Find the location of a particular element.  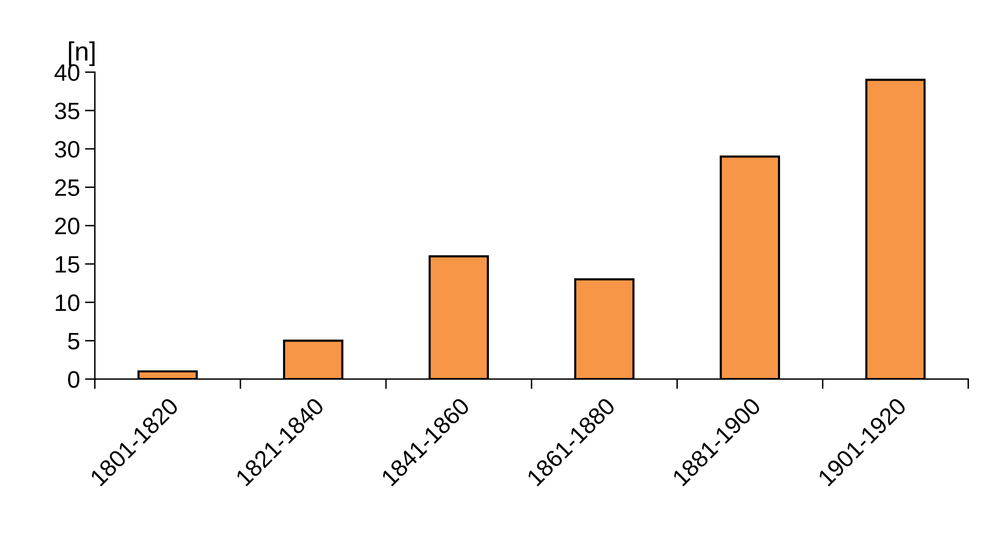

y-axis-title: [n] is located at coordinates (81, 53).